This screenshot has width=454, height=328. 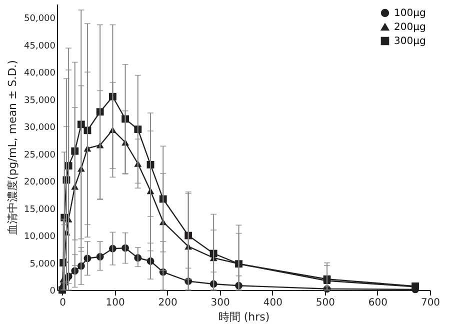 What do you see at coordinates (40, 183) in the screenshot?
I see `y-tick-label: 20,000` at bounding box center [40, 183].